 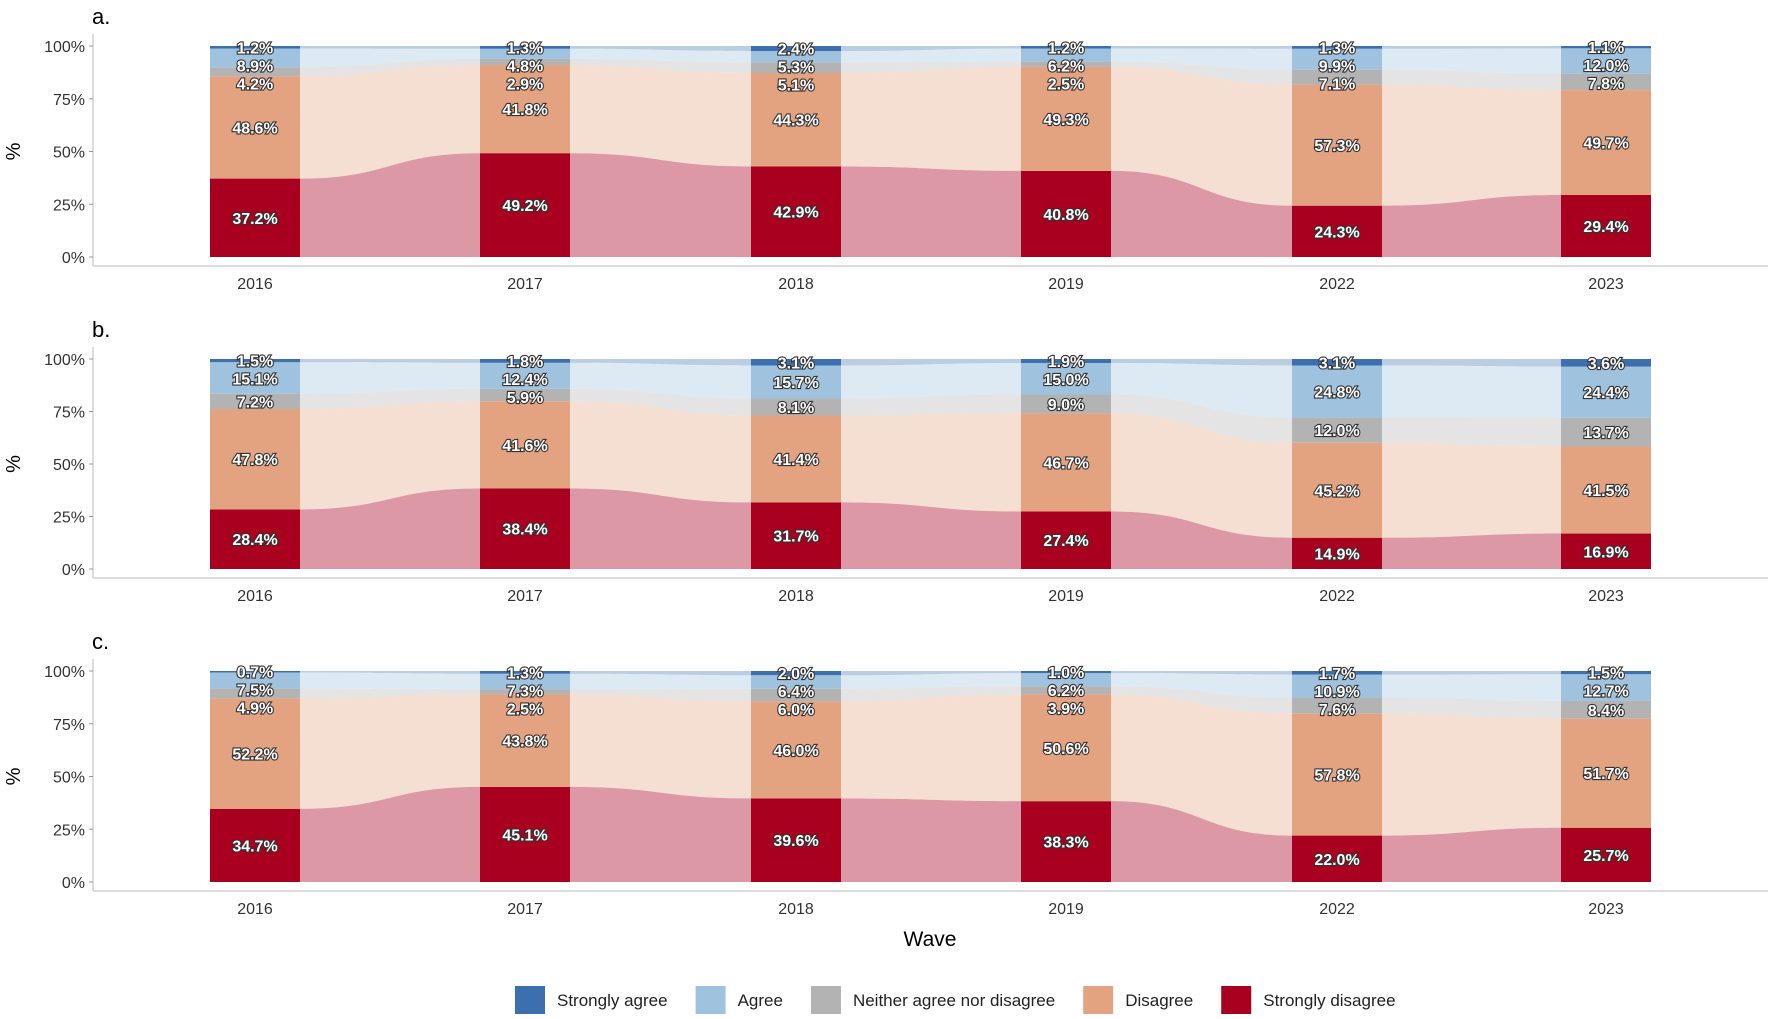 I want to click on data-label: 45.1%, so click(x=524, y=835).